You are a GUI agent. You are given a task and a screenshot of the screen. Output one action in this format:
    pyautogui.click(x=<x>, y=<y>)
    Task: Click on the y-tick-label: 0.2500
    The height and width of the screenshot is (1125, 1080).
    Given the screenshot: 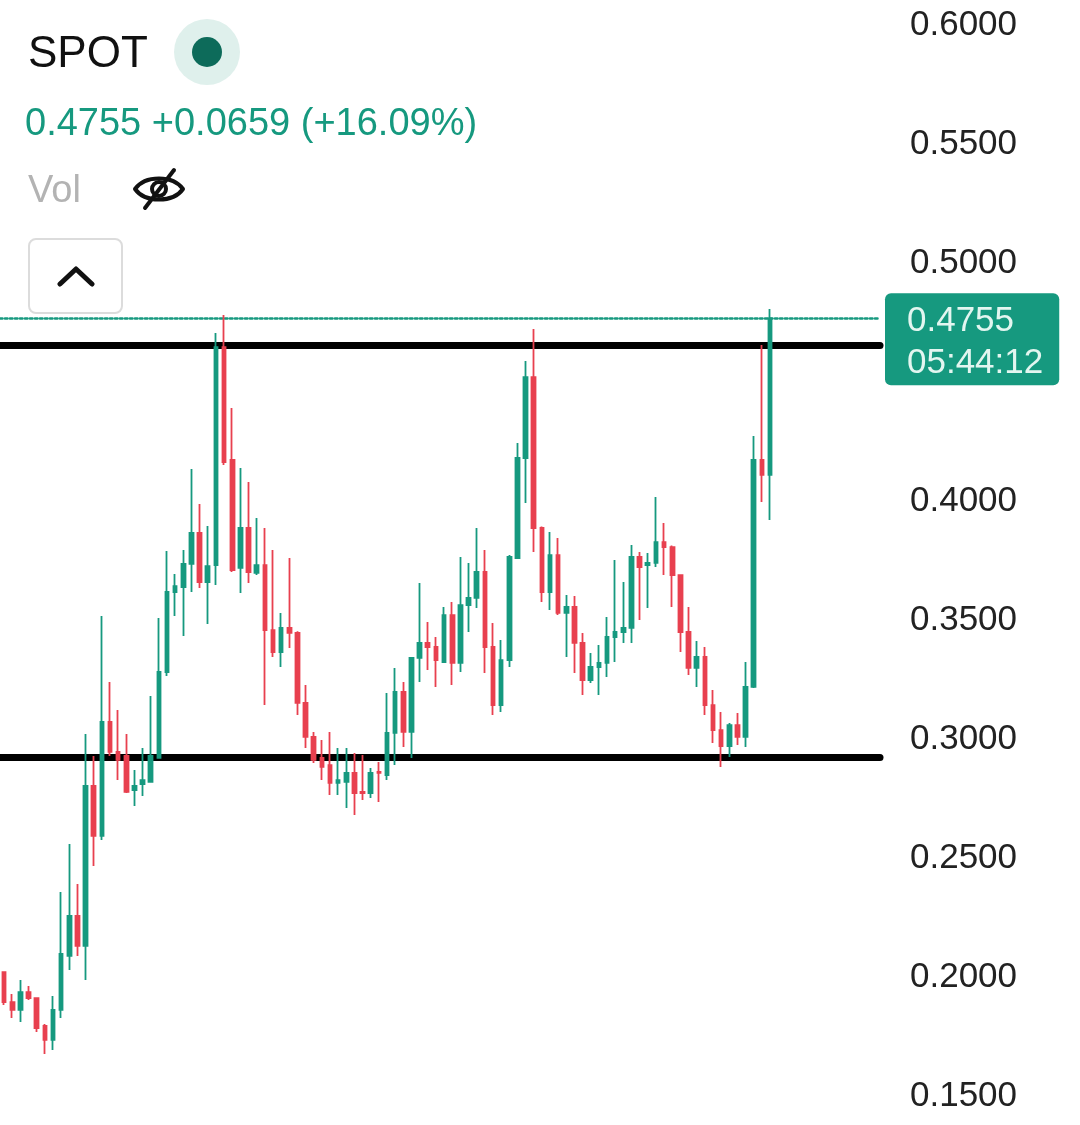 What is the action you would take?
    pyautogui.click(x=964, y=855)
    